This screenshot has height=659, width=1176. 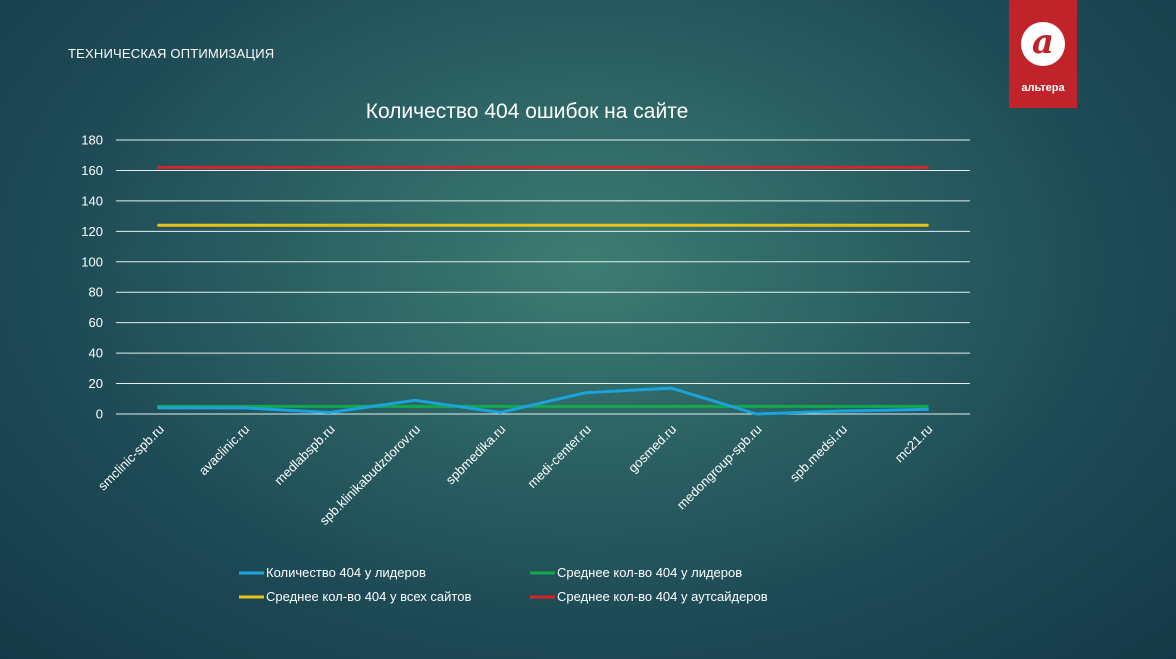 I want to click on legend-label: Среднее кол-во 404 у аутсайдеров, so click(x=662, y=596).